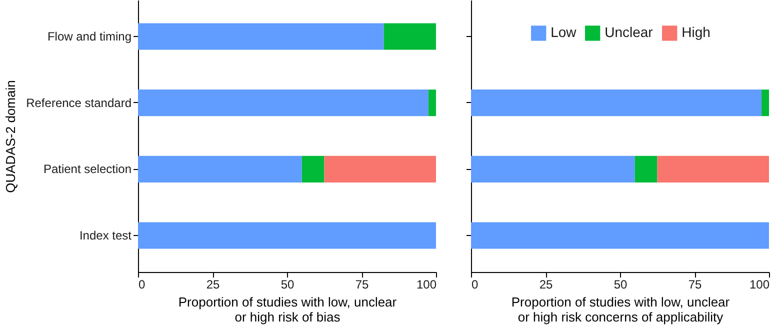 Image resolution: width=784 pixels, height=332 pixels. Describe the element at coordinates (79, 103) in the screenshot. I see `y-tick-label: Reference standard` at that location.